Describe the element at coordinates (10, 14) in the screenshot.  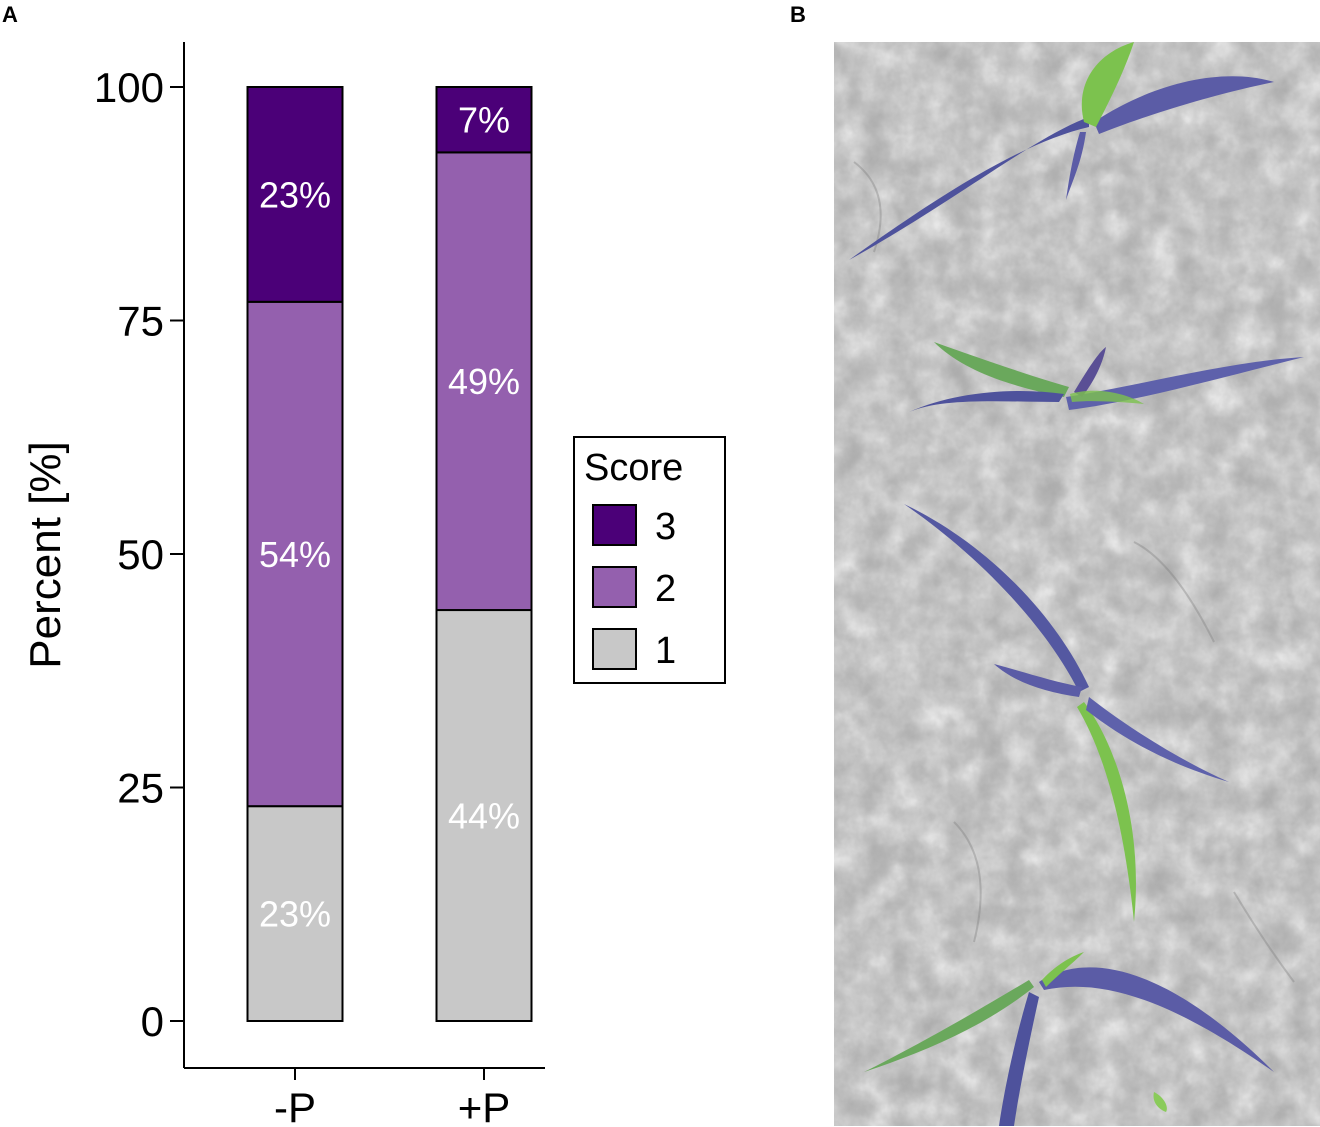
I see `panel-label-a: A` at that location.